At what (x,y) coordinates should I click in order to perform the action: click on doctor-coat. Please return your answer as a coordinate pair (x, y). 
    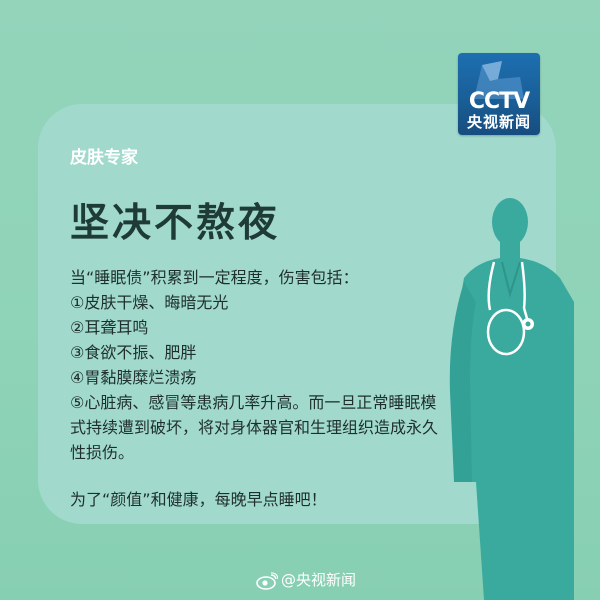
    Looking at the image, I should click on (515, 429).